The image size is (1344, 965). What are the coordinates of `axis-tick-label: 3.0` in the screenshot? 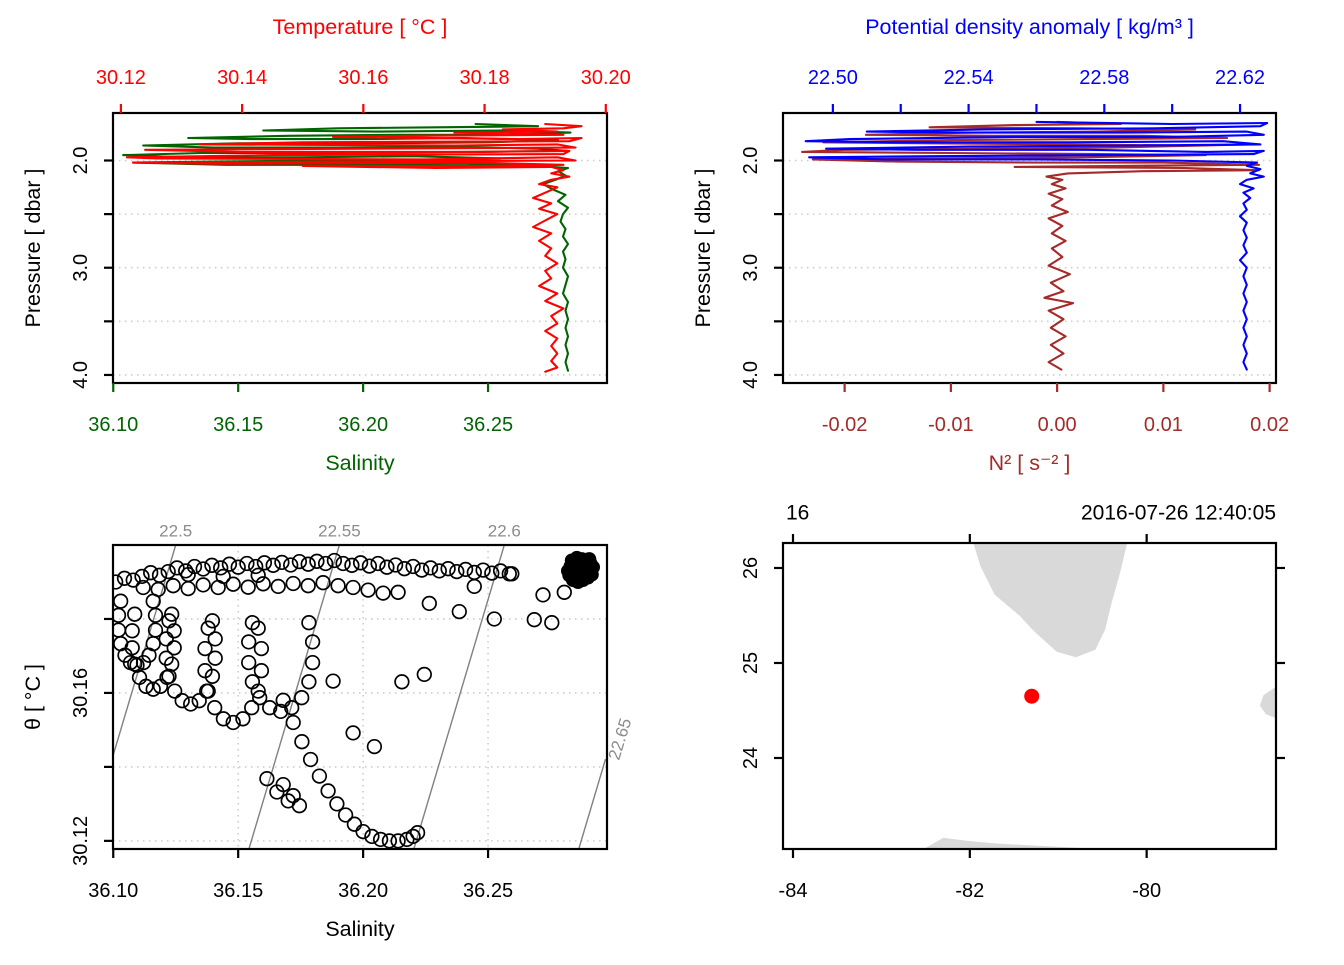 It's located at (751, 268).